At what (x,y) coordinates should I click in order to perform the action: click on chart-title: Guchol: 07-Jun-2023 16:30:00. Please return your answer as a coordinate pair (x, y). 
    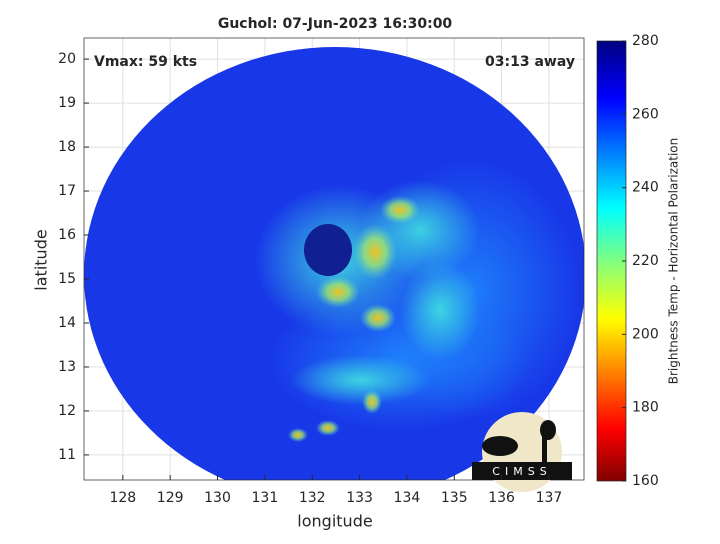
    Looking at the image, I should click on (335, 24).